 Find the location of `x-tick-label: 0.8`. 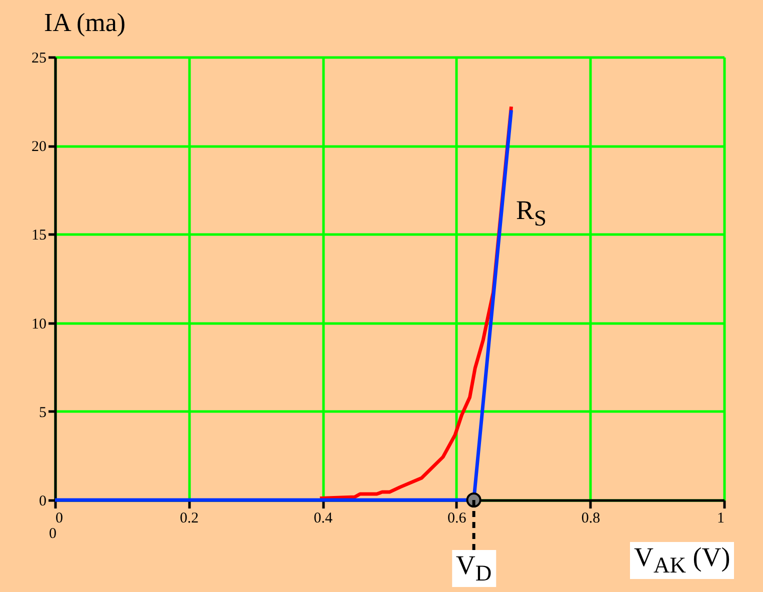

x-tick-label: 0.8 is located at coordinates (590, 518).